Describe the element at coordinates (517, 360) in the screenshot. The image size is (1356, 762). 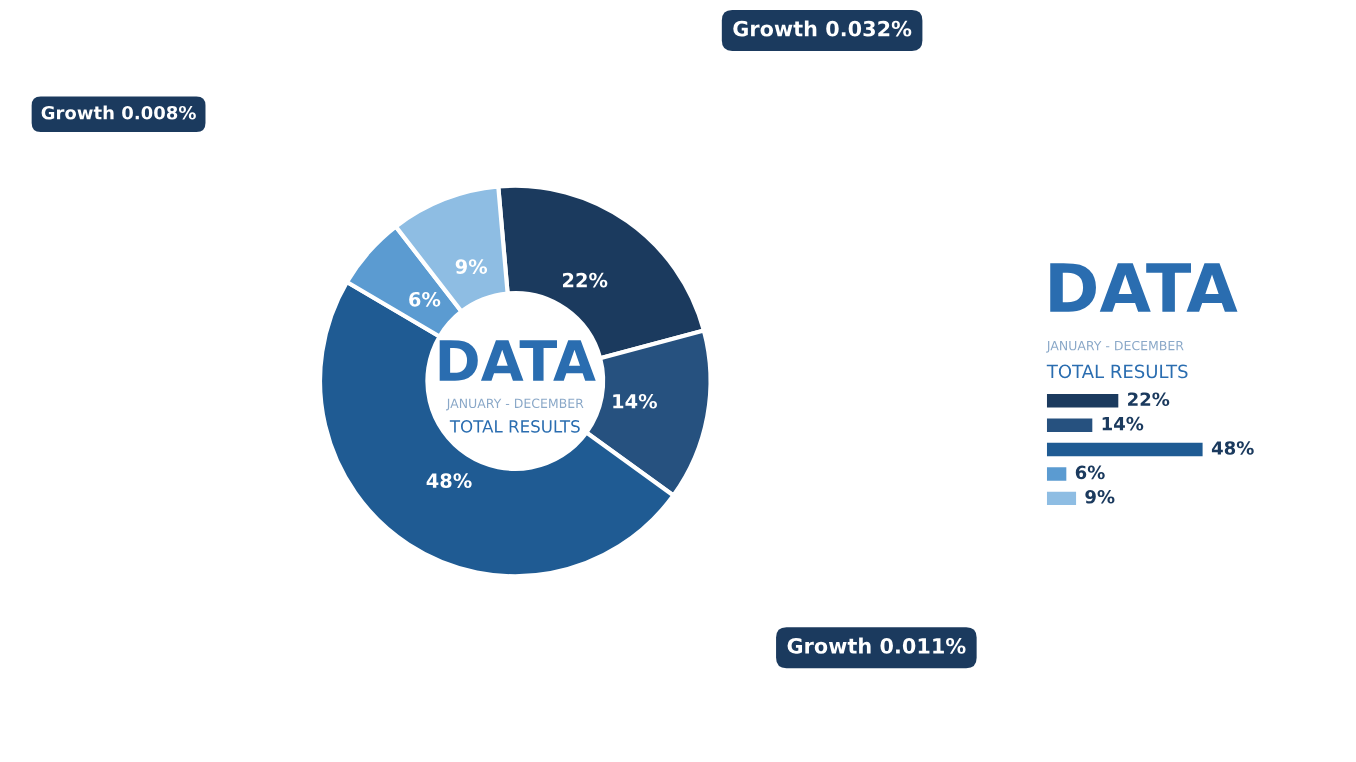
I see `text: DATA` at that location.